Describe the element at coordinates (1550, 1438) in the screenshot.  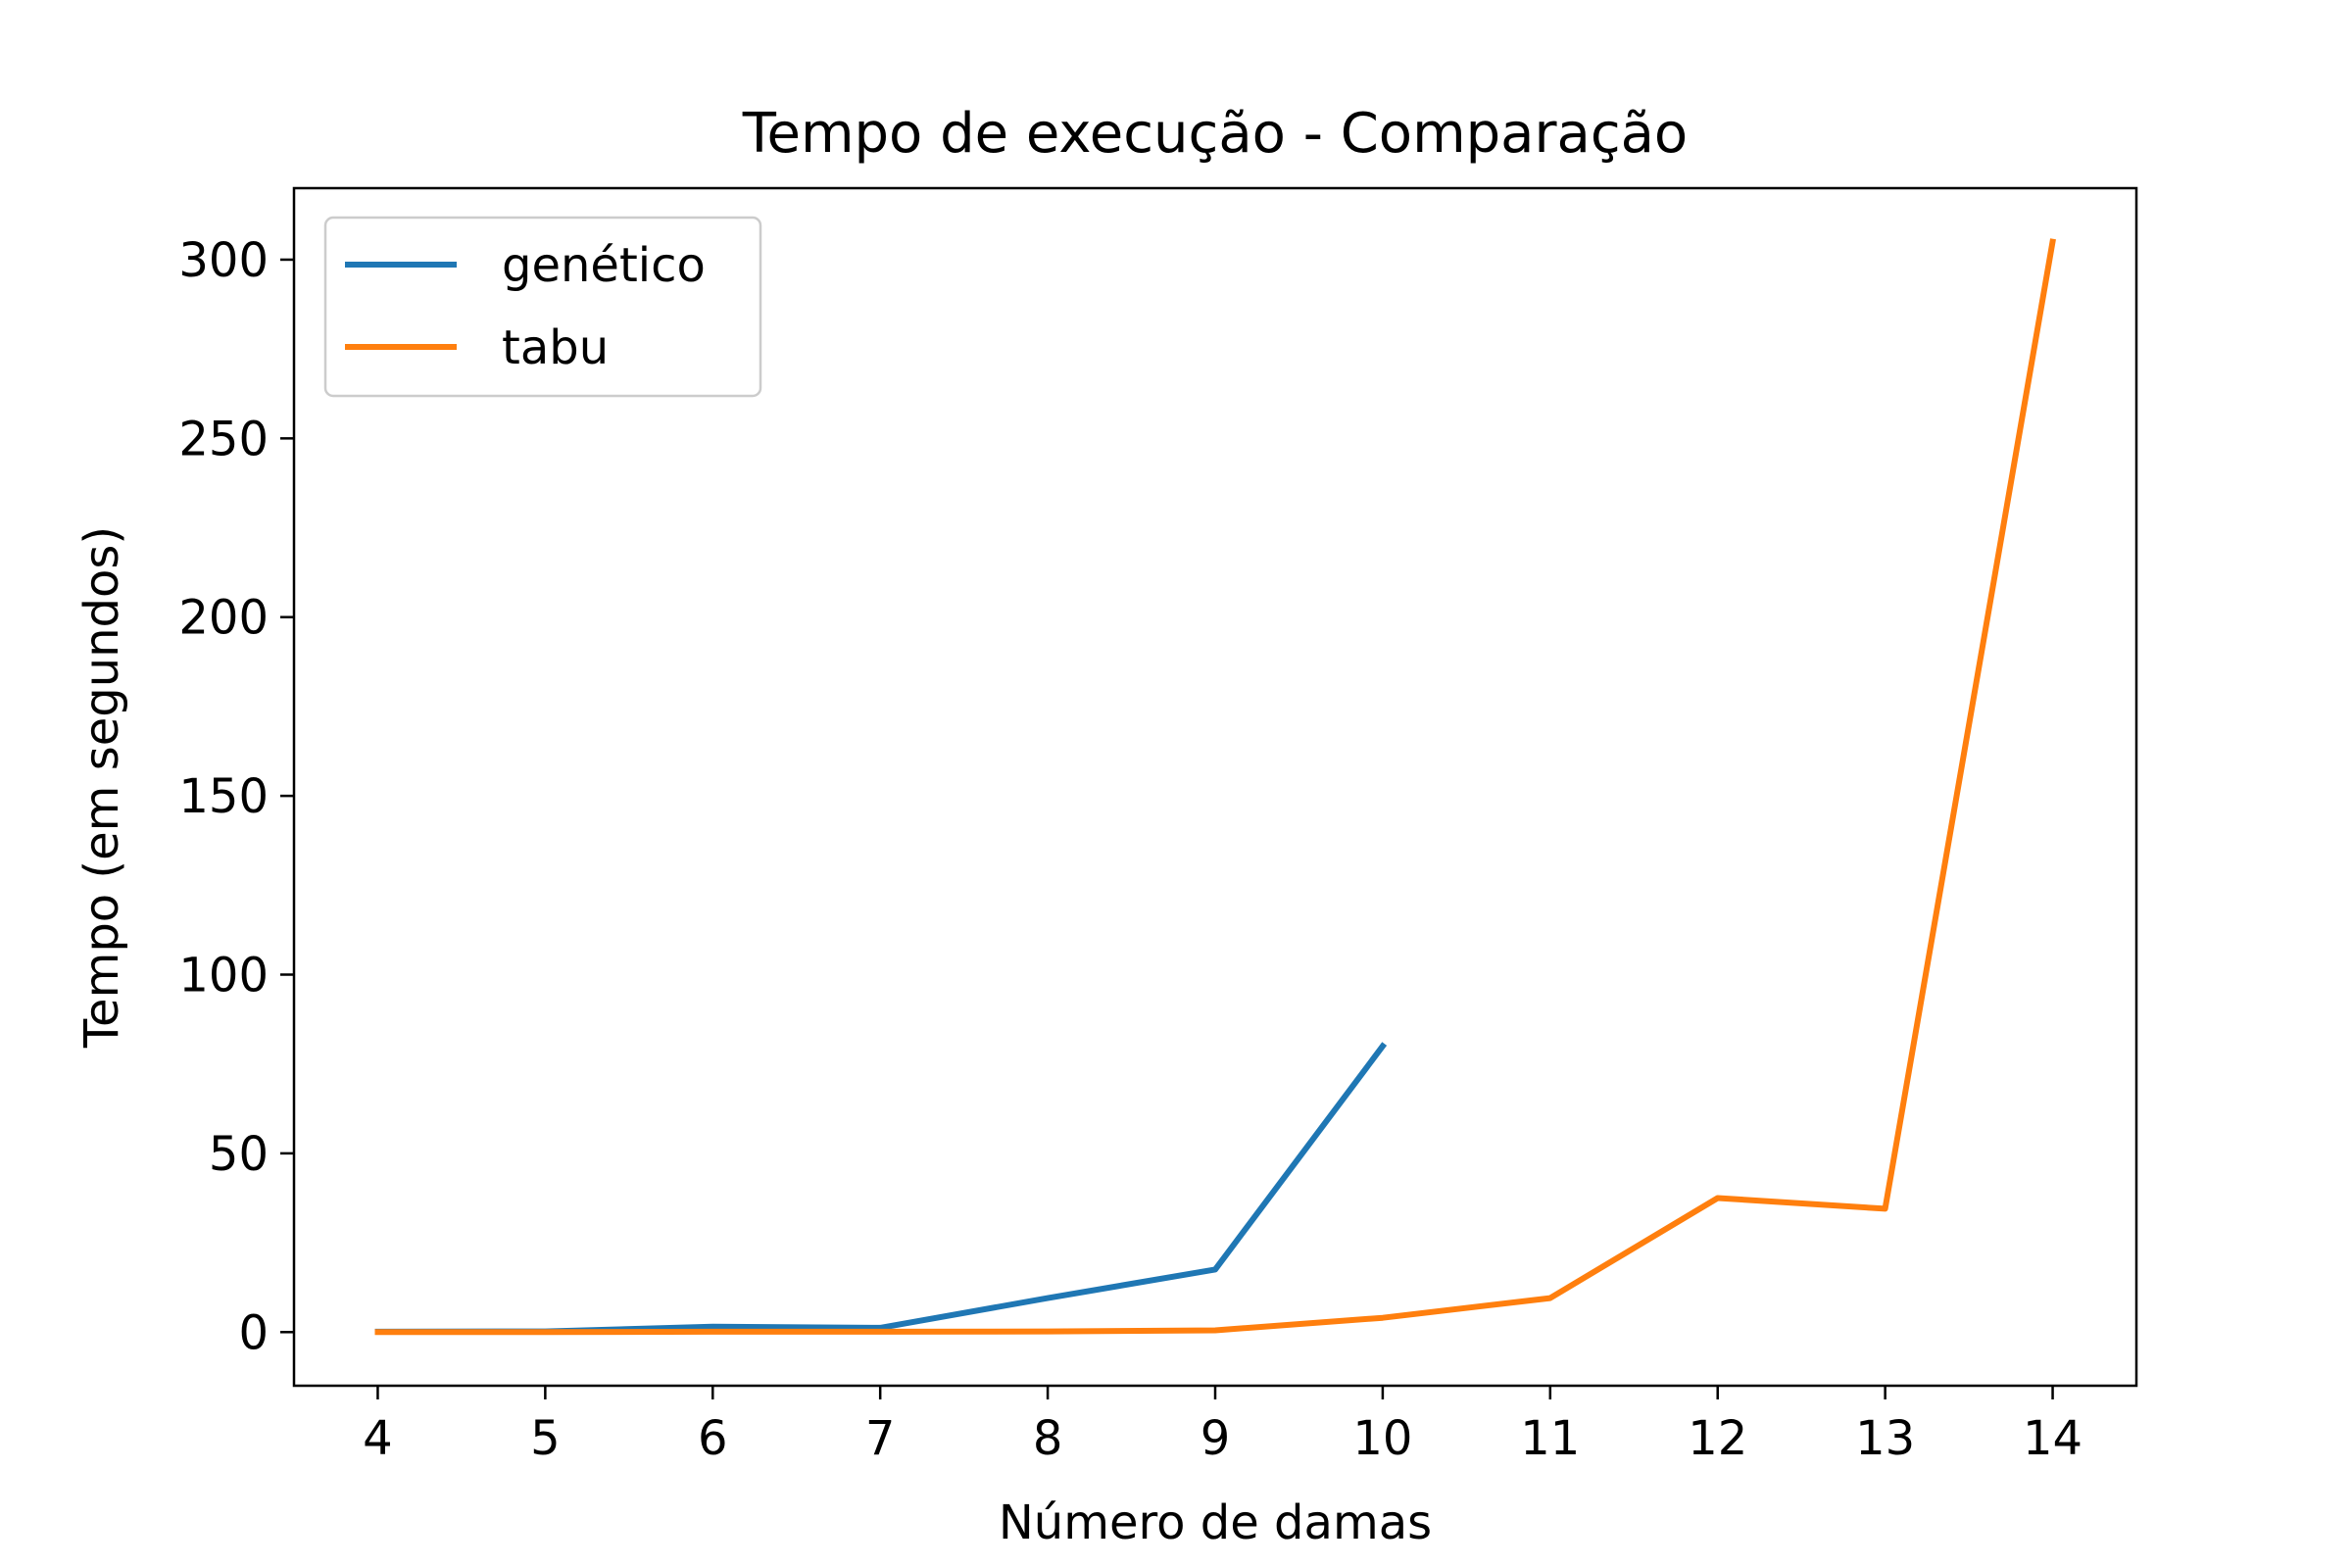
I see `x-tick-label: 11` at that location.